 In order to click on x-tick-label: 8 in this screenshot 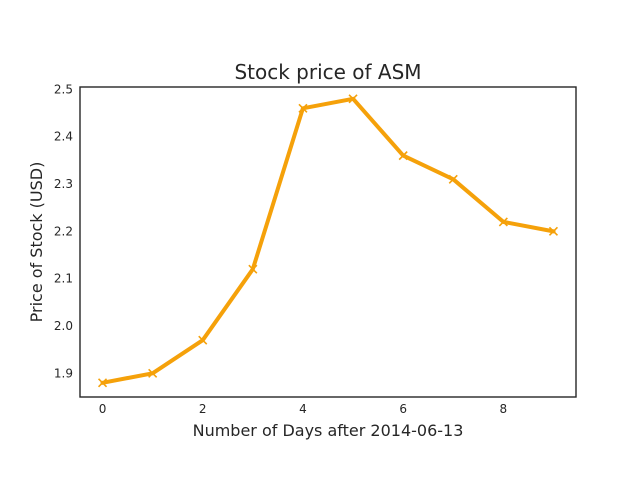, I will do `click(504, 409)`.